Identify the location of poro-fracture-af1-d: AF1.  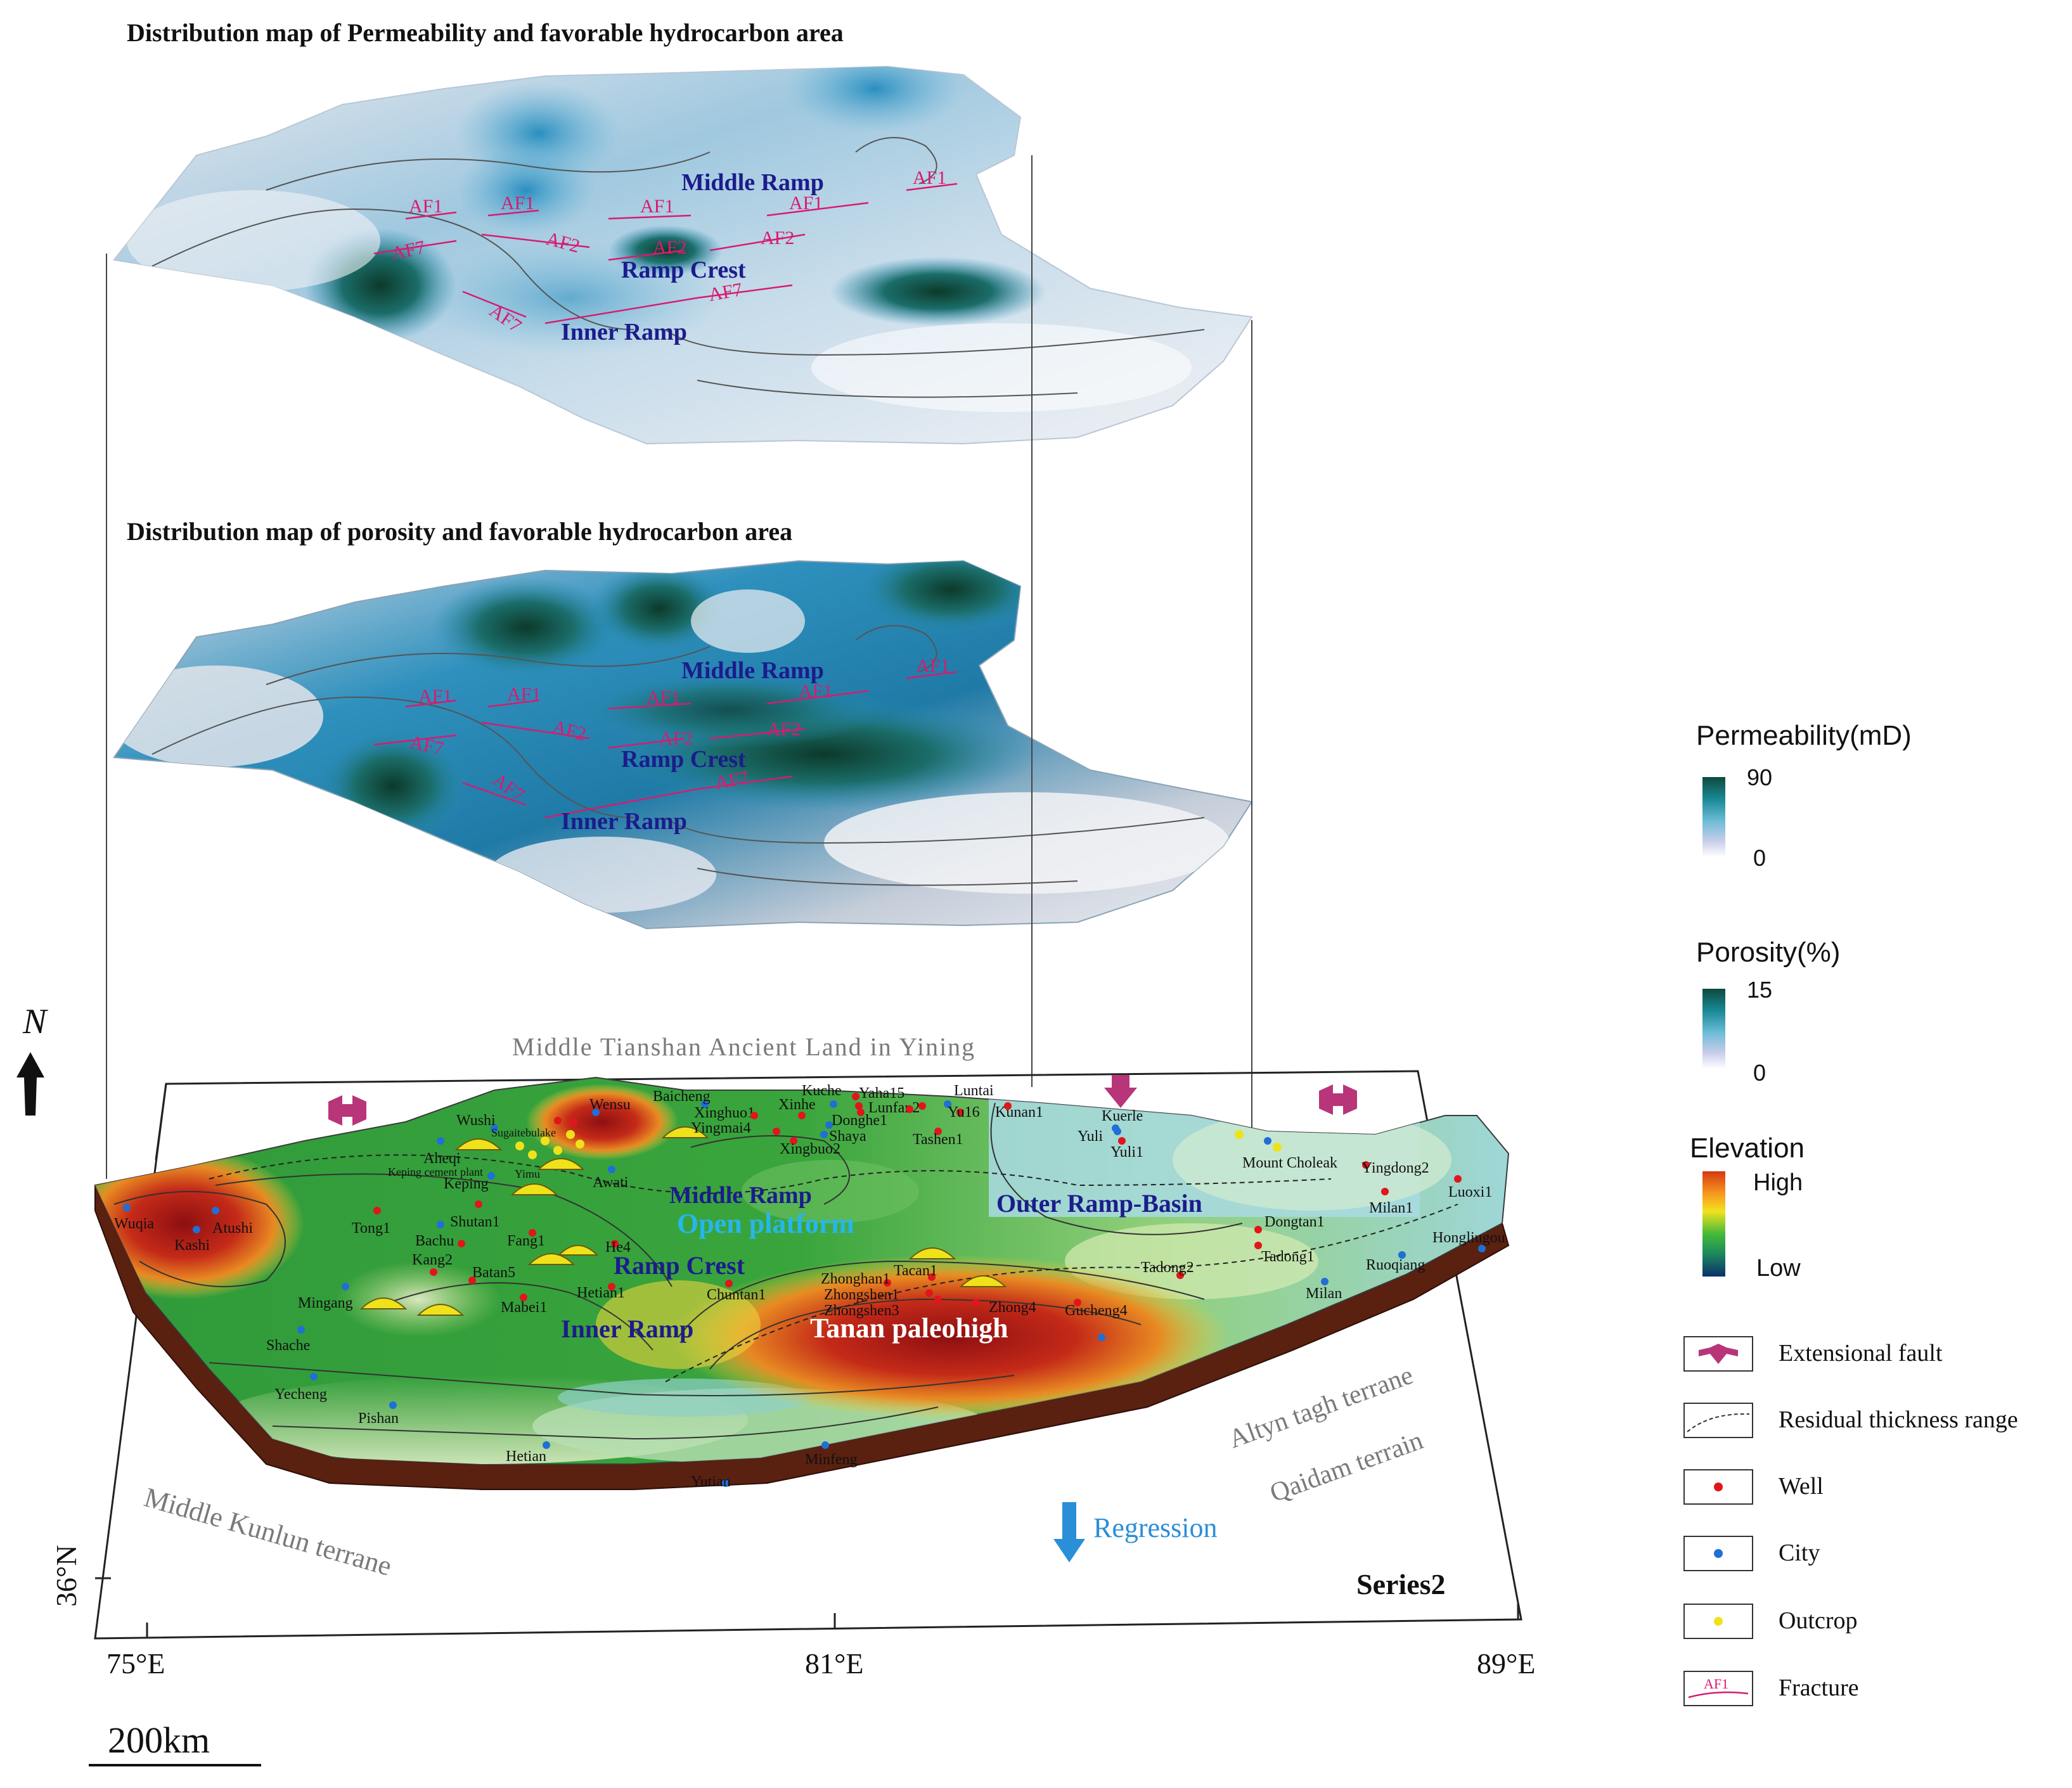
(815, 691).